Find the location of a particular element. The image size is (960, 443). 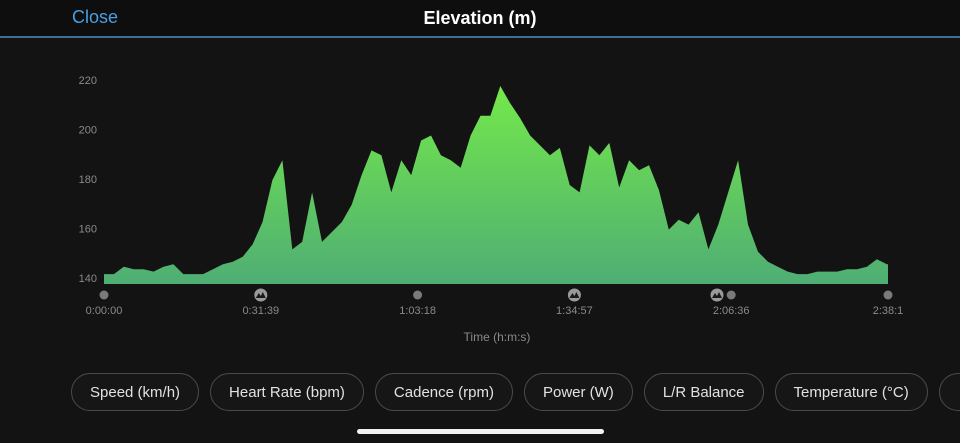

header-bar is located at coordinates (480, 18).